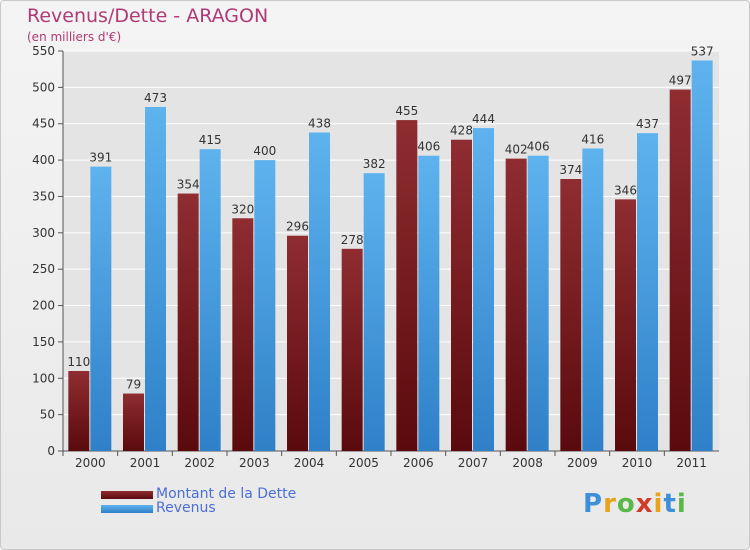  What do you see at coordinates (43, 196) in the screenshot?
I see `y-tick-label: 350` at bounding box center [43, 196].